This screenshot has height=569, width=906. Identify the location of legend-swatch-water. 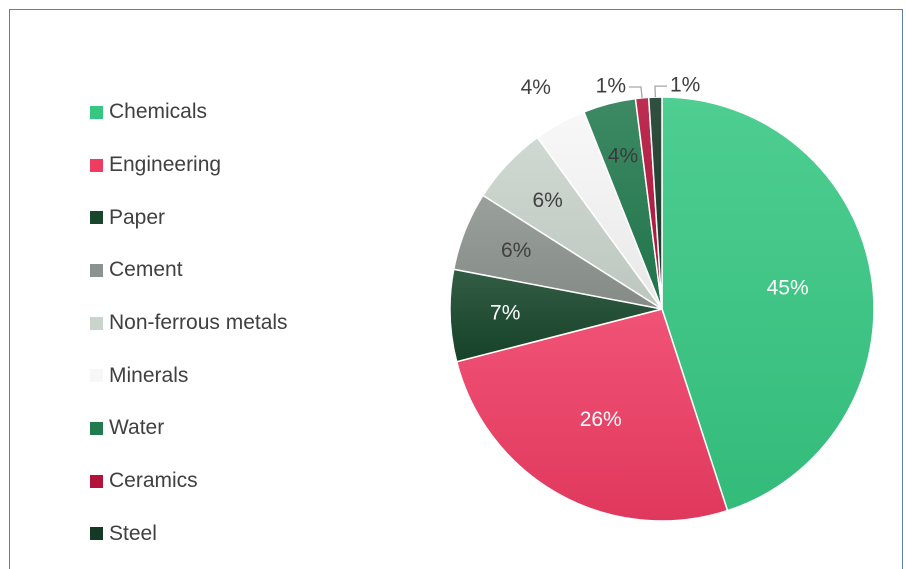
(96, 428).